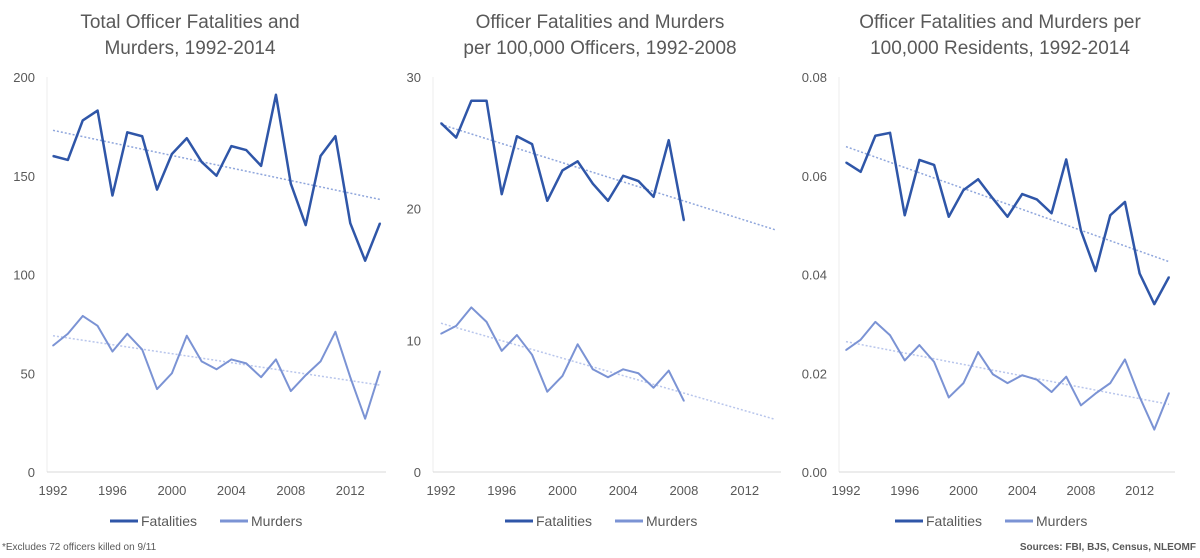 The image size is (1200, 558). Describe the element at coordinates (683, 490) in the screenshot. I see `x-tick-label: 2008` at that location.